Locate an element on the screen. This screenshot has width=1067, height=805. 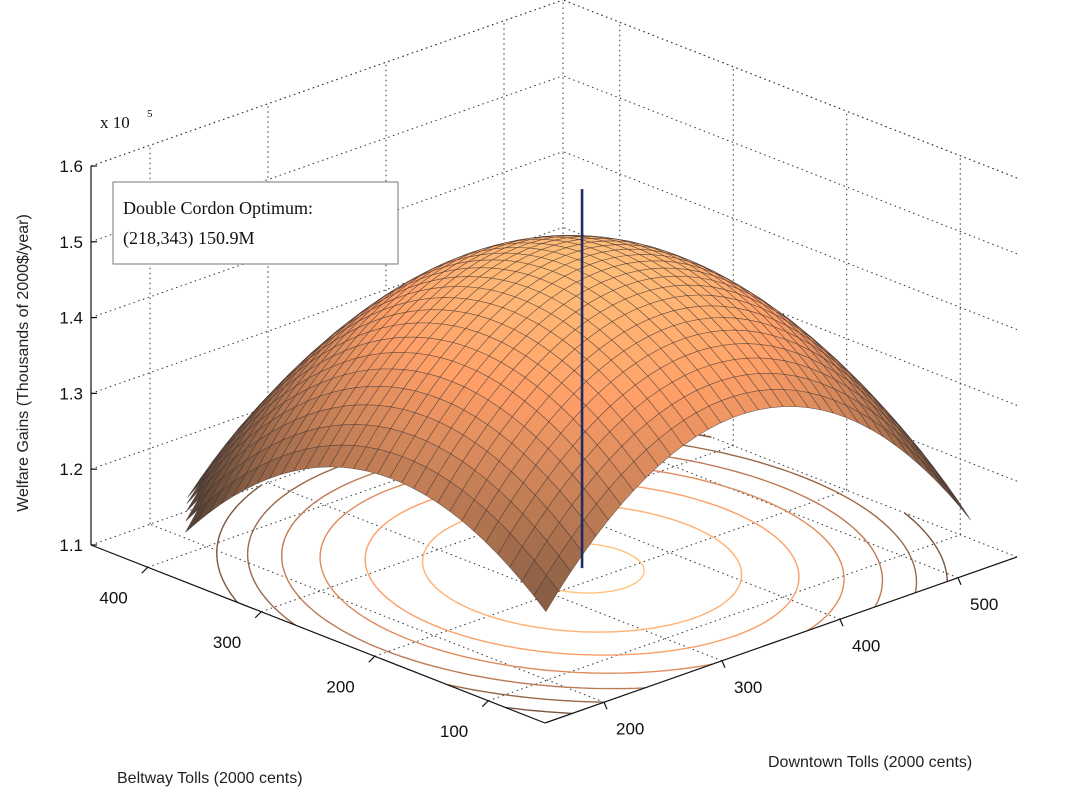
x-axis-line is located at coordinates (781, 640).